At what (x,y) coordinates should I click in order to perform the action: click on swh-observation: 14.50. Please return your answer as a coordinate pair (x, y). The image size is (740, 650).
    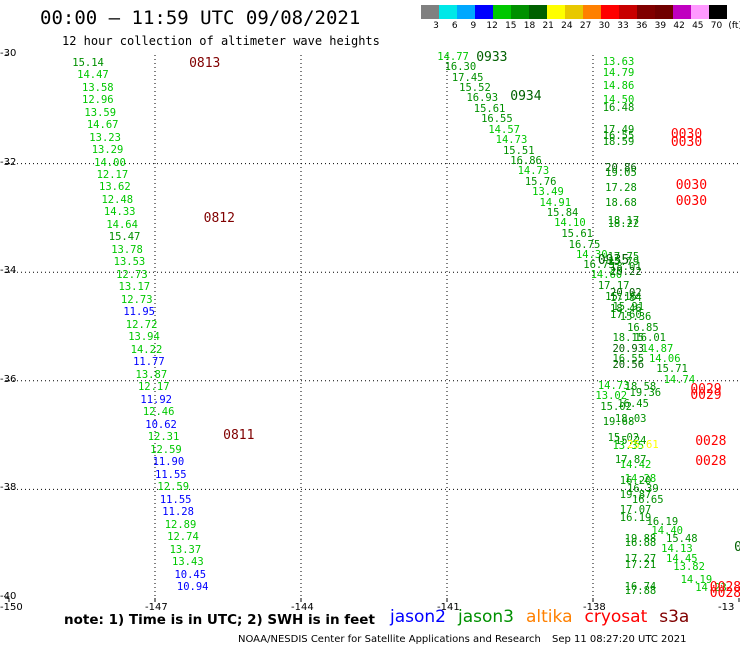
    Looking at the image, I should click on (618, 99).